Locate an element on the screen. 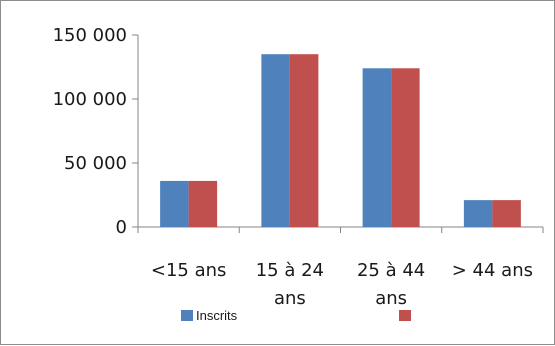 The height and width of the screenshot is (346, 555). x-axis-labels: <15 ans 15 à 24 ans 25 à 44 ans > 44 ans is located at coordinates (342, 284).